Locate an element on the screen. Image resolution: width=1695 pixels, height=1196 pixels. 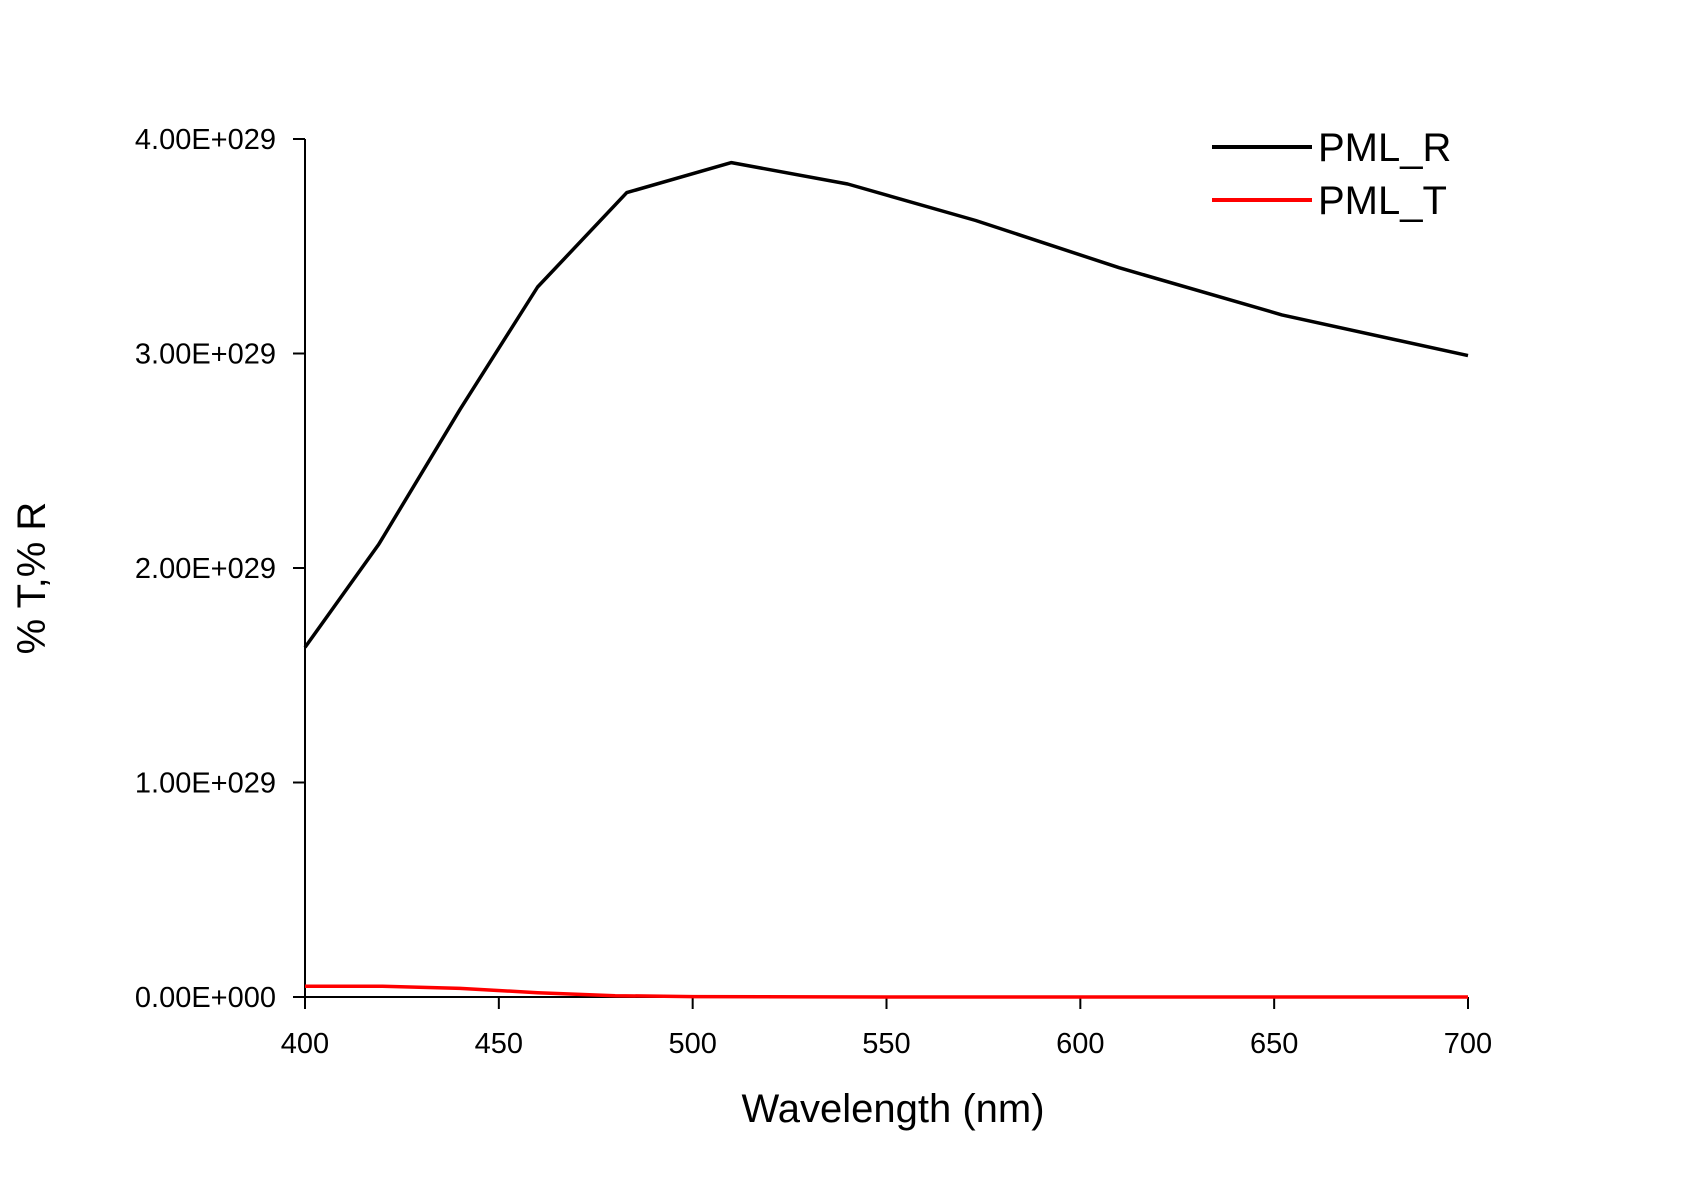
legend-label: PML_T is located at coordinates (1382, 201).